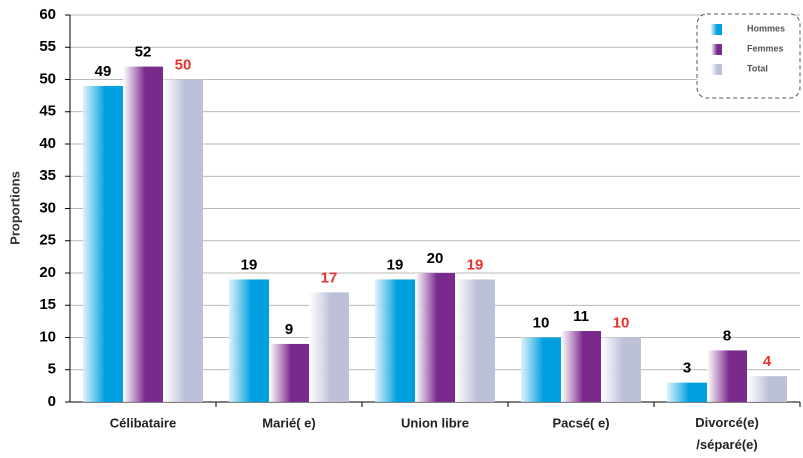 The image size is (803, 458). Describe the element at coordinates (103, 71) in the screenshot. I see `data-label: 49` at that location.